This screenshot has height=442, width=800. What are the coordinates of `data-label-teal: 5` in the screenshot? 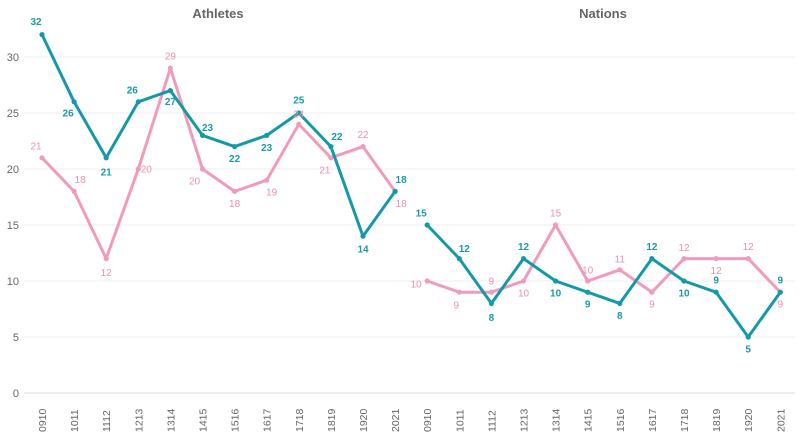 It's located at (748, 350).